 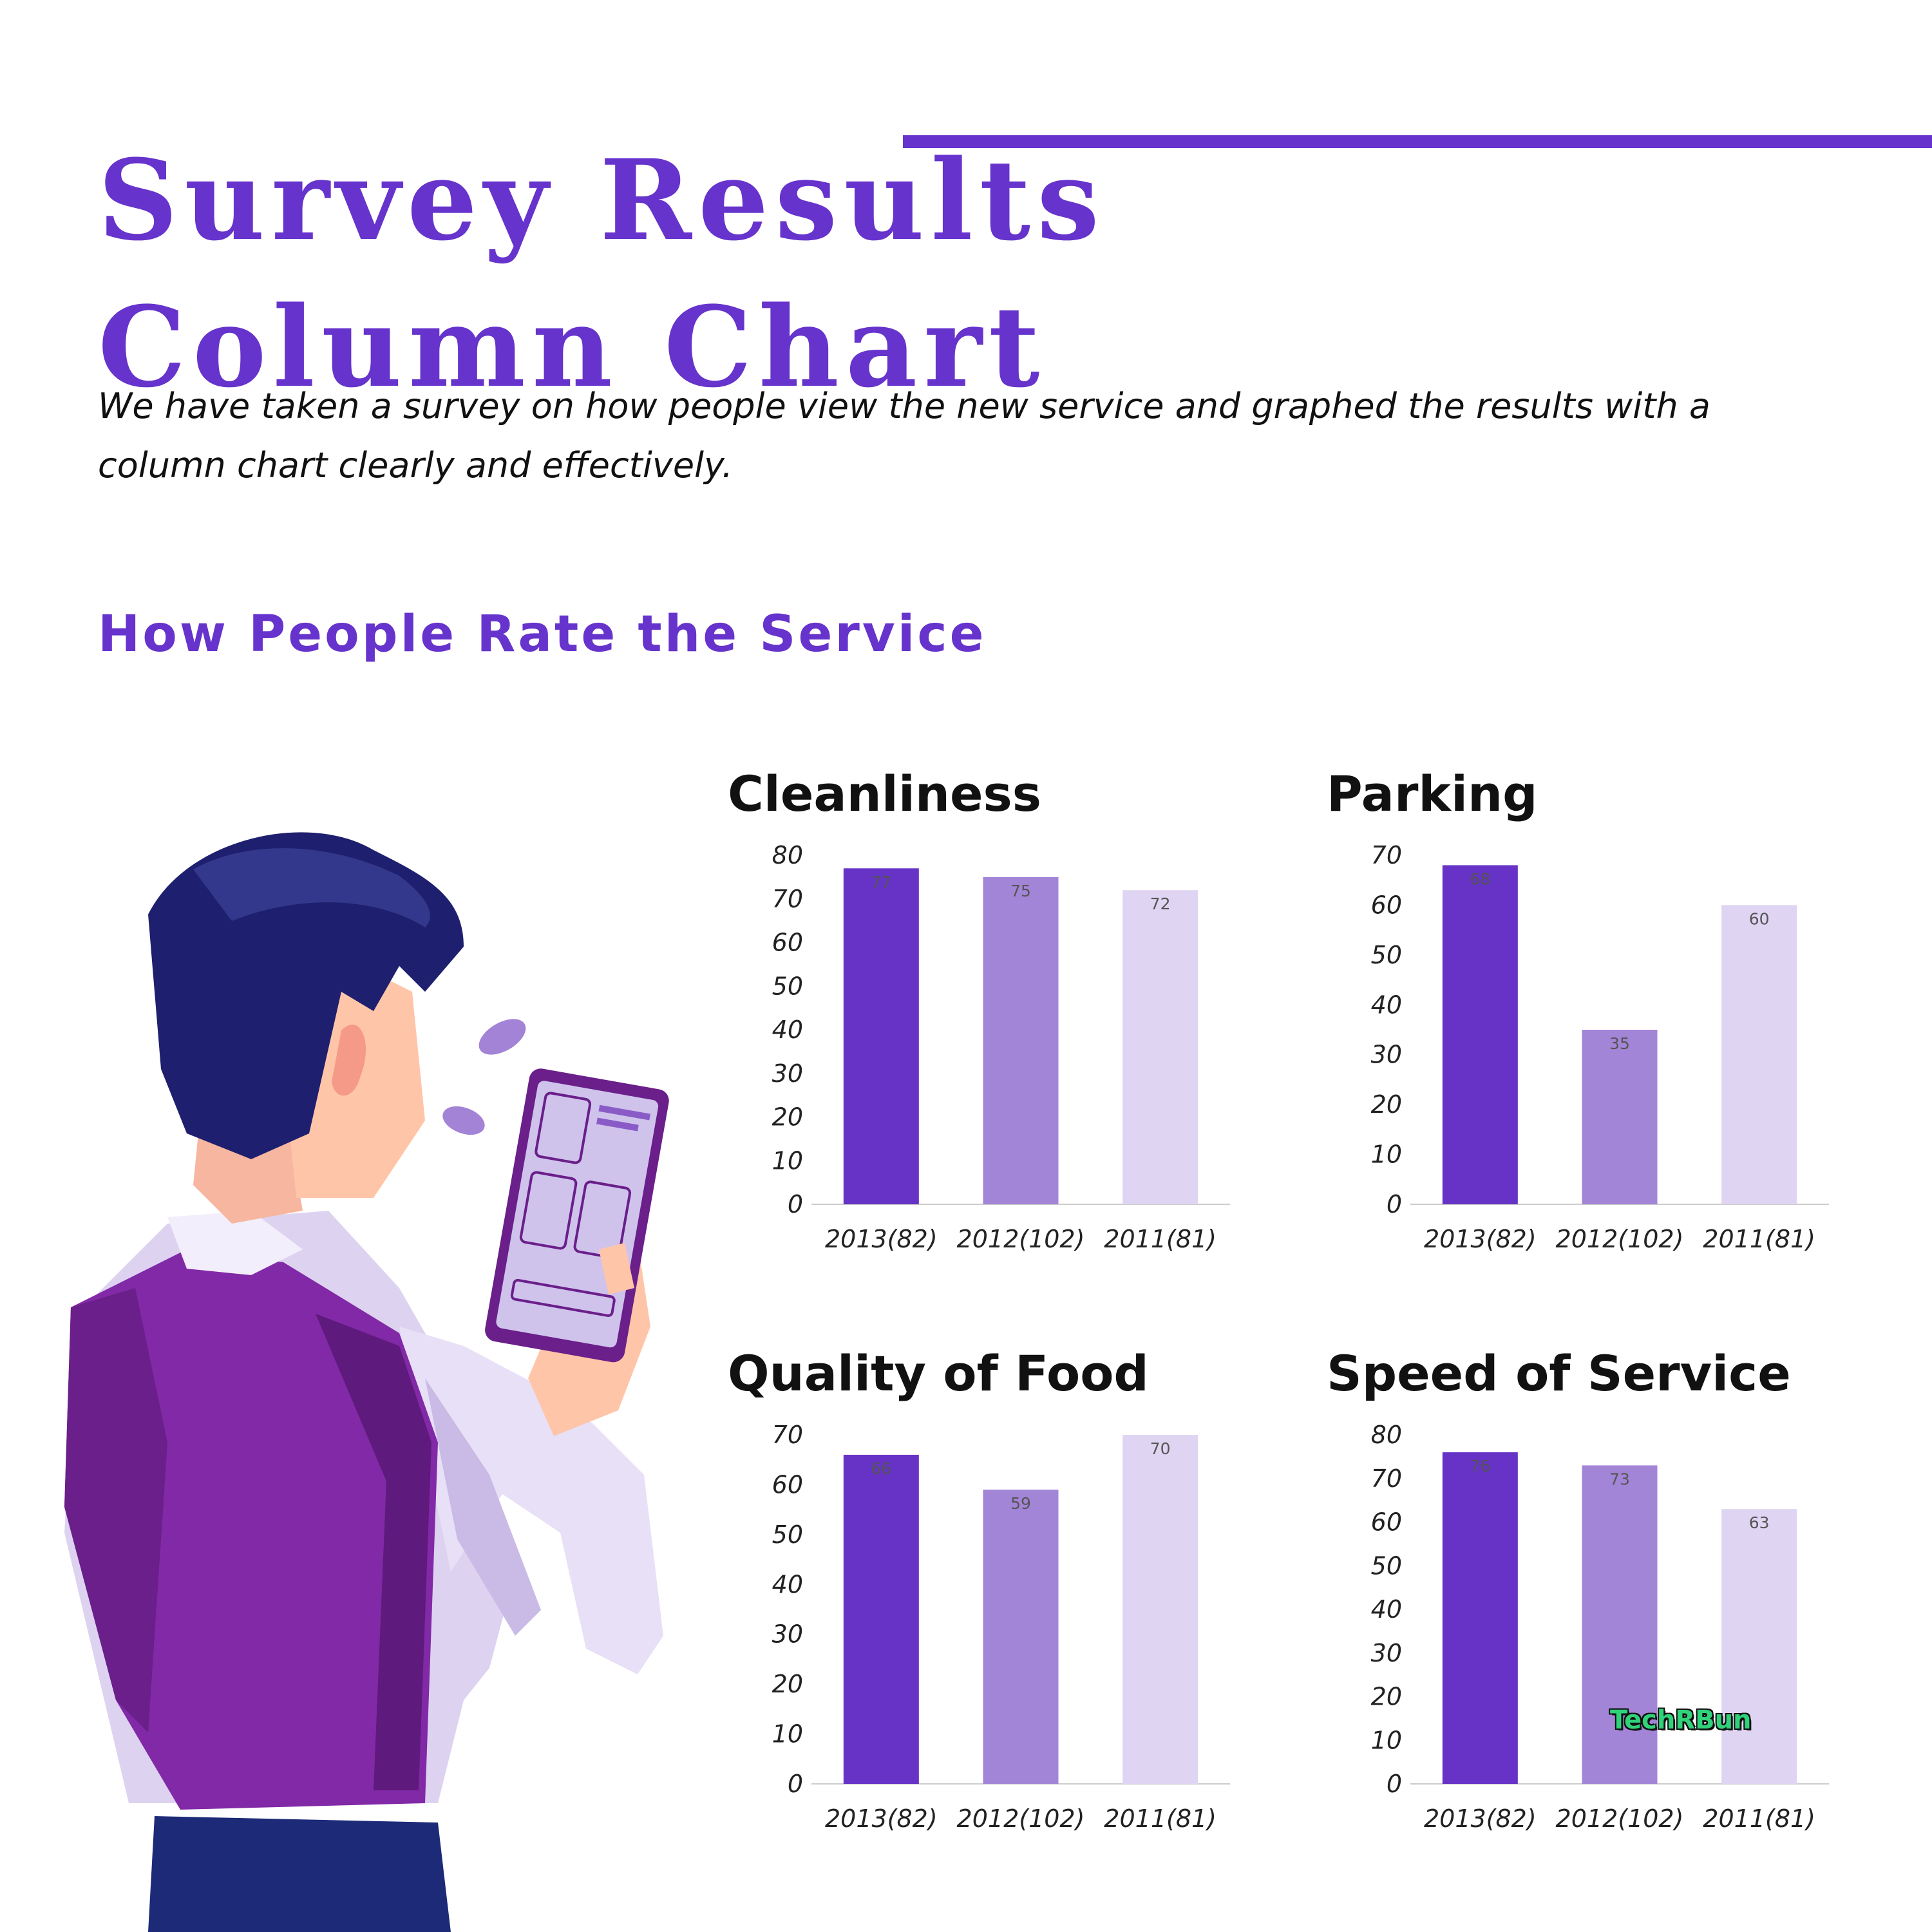 I want to click on section-heading: How People Rate the Service, so click(x=542, y=634).